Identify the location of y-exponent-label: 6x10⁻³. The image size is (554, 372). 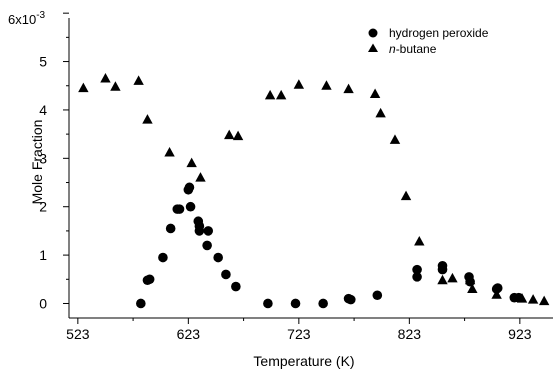
(27, 18).